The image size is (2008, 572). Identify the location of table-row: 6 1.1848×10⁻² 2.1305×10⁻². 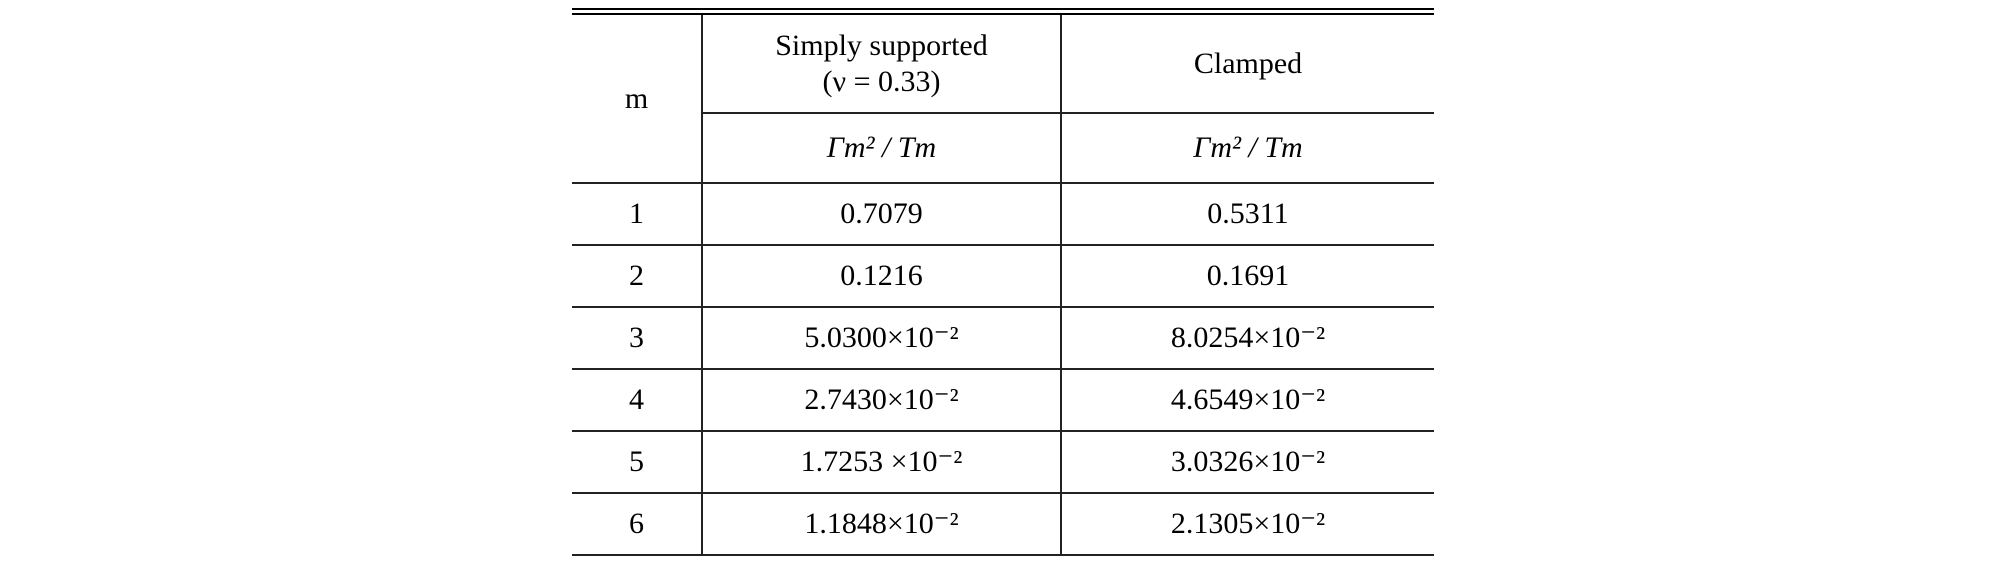
(1003, 524).